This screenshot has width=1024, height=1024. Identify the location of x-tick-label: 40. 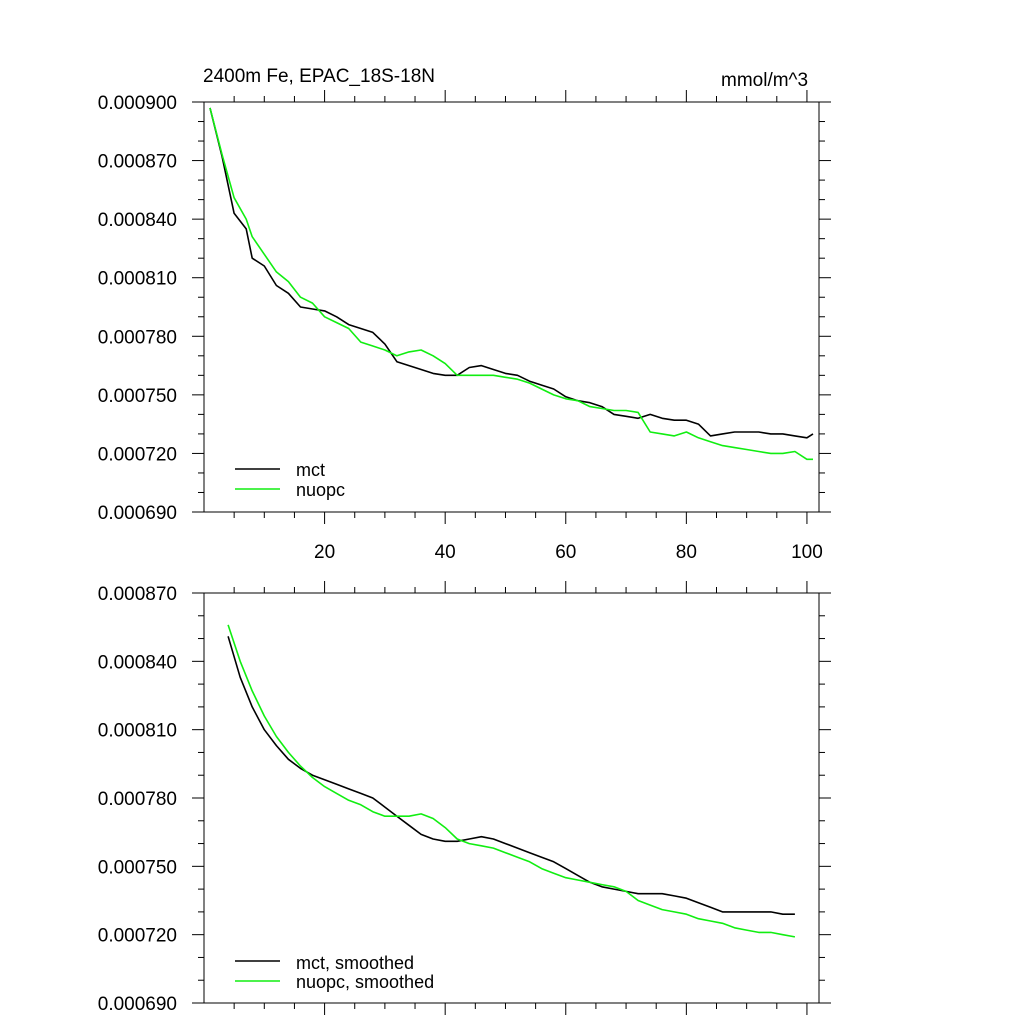
(445, 552).